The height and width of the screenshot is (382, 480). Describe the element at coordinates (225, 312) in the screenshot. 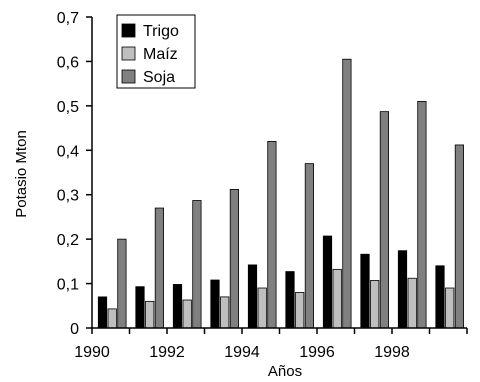

I see `bar-maíz-1993` at that location.